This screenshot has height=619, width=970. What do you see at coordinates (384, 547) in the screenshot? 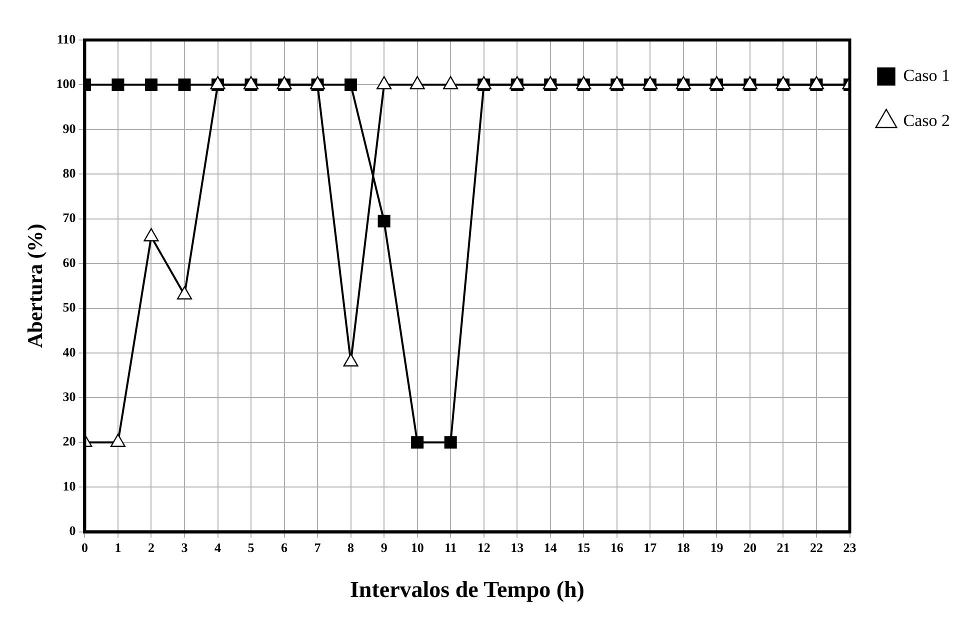
I see `x-tick-label: 9` at bounding box center [384, 547].